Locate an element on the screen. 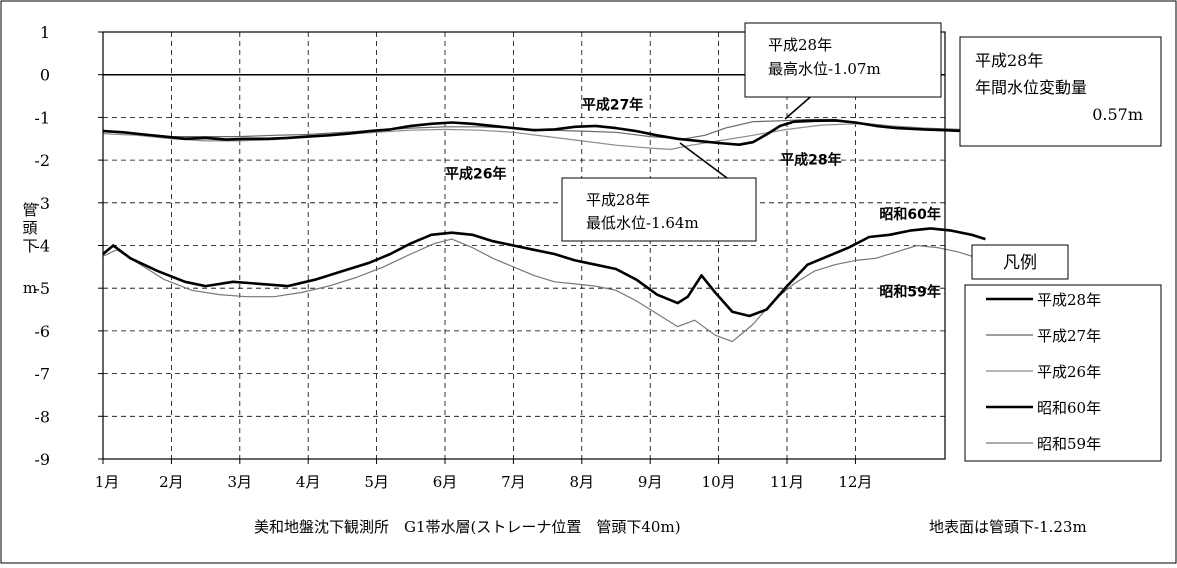 The image size is (1177, 568). legend-label-4: 昭和60年 is located at coordinates (1069, 408).